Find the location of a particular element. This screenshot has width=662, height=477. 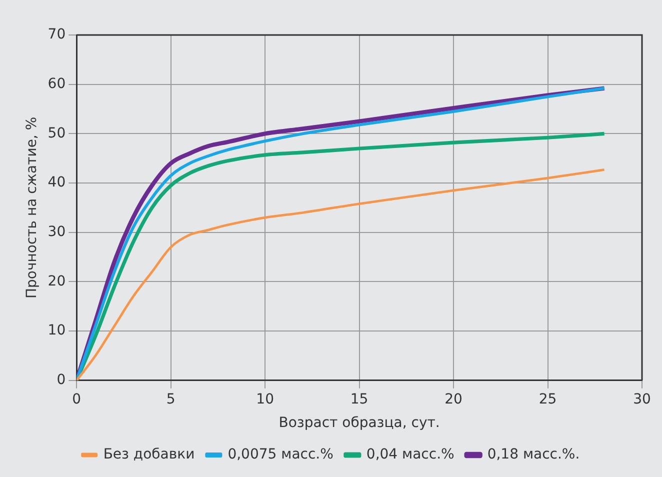

x-tick-label: 10 is located at coordinates (265, 399).